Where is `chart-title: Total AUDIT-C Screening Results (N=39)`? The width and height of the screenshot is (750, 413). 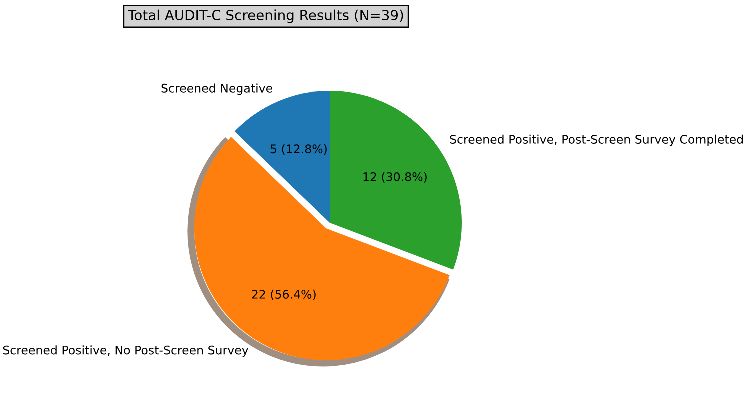
chart-title: Total AUDIT-C Screening Results (N=39) is located at coordinates (266, 17).